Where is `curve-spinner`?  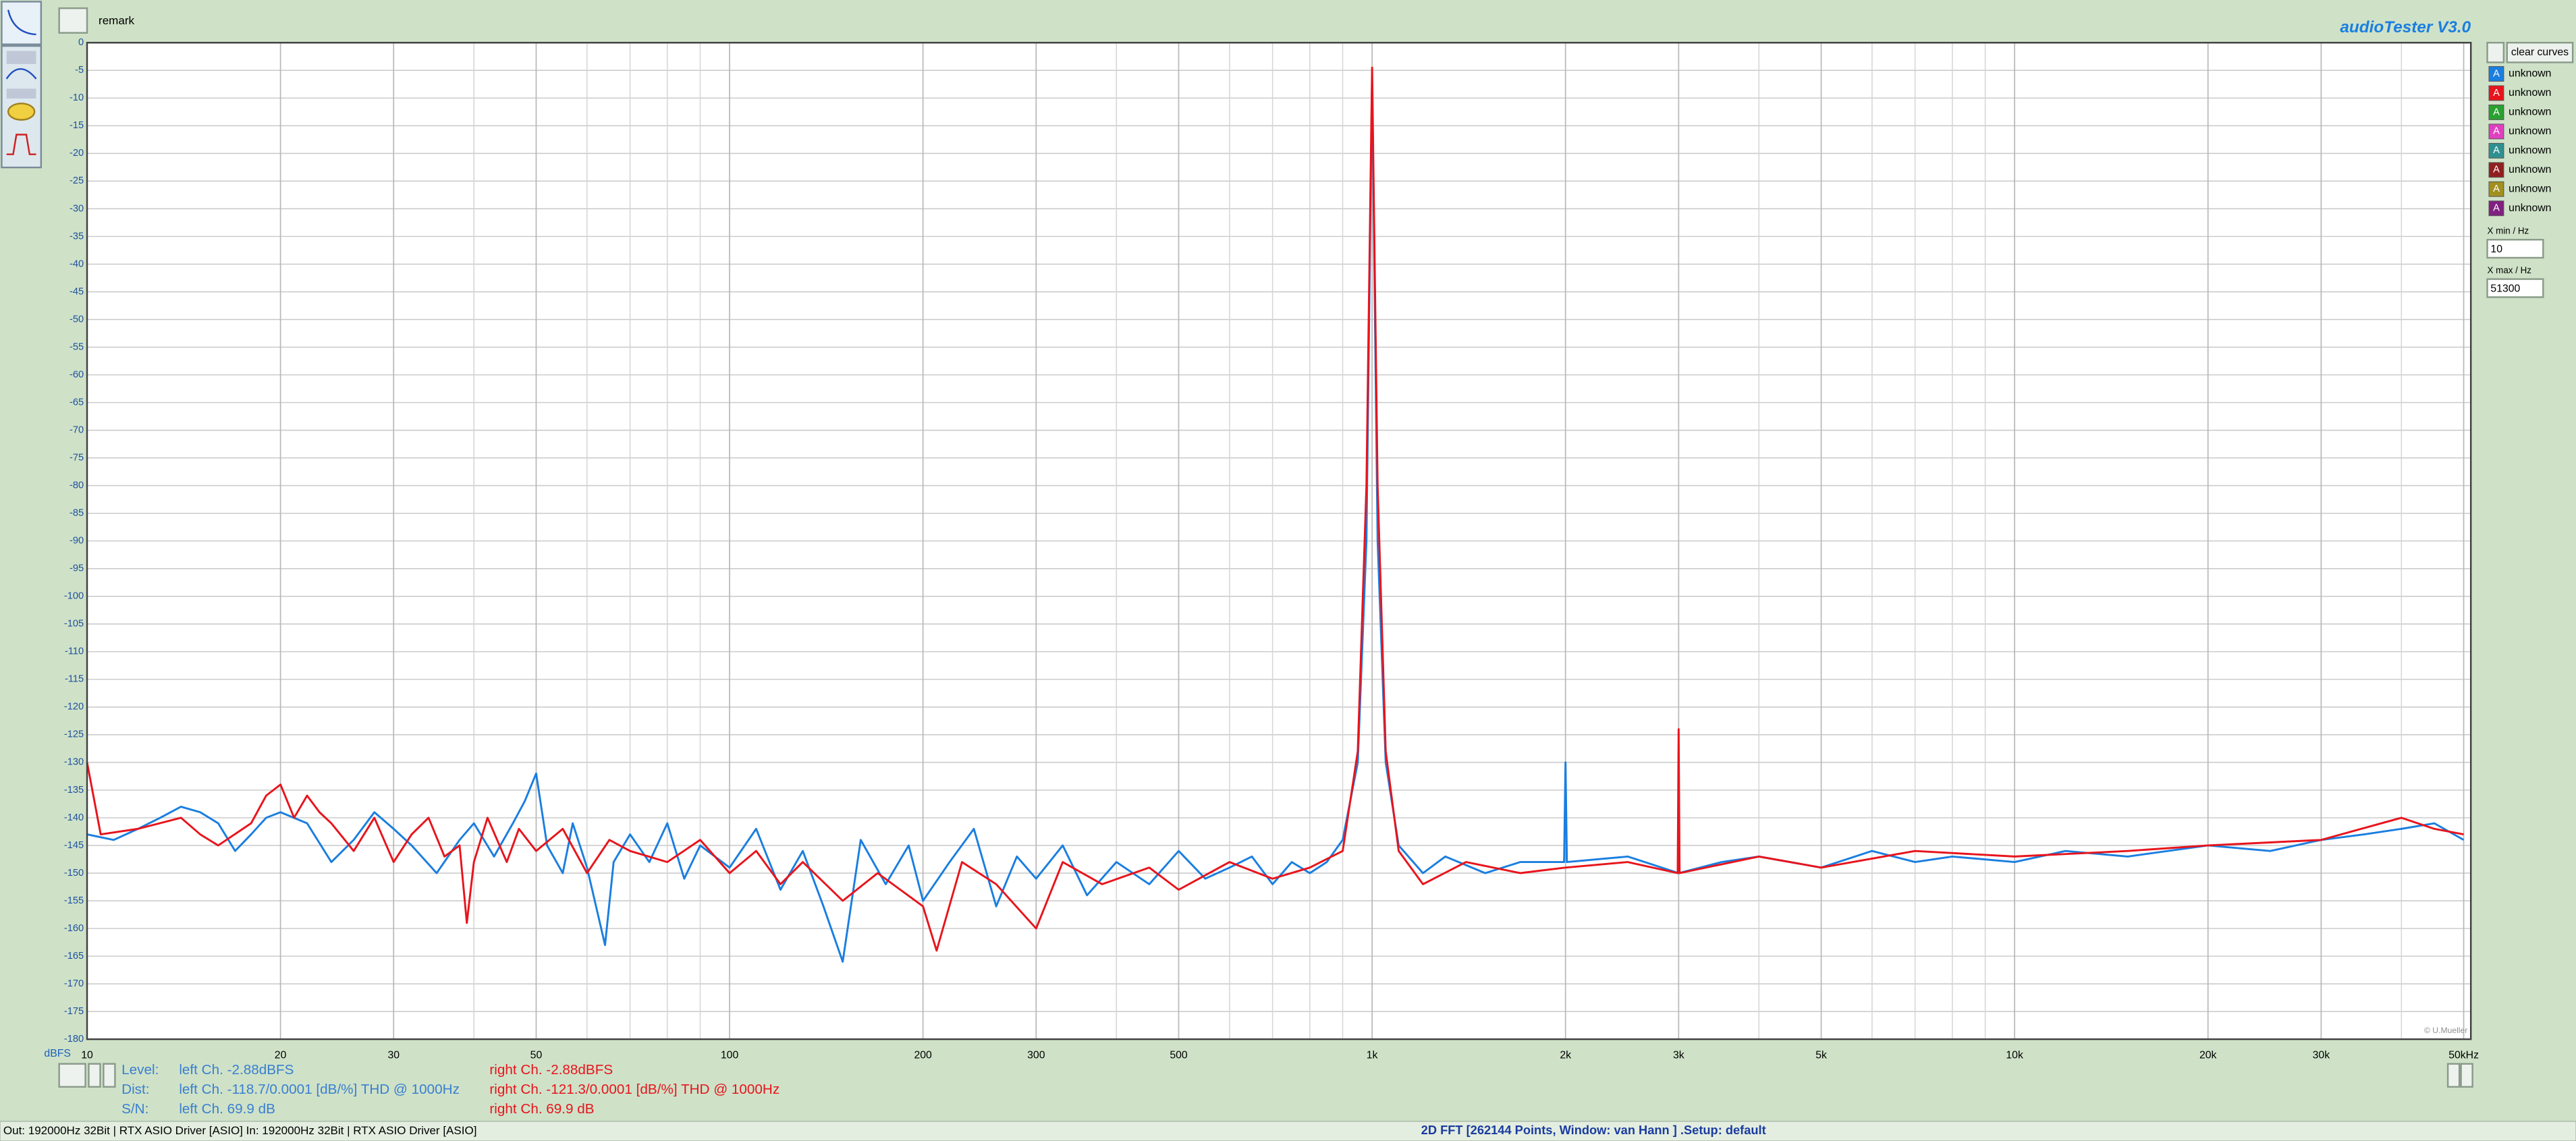
curve-spinner is located at coordinates (2495, 52).